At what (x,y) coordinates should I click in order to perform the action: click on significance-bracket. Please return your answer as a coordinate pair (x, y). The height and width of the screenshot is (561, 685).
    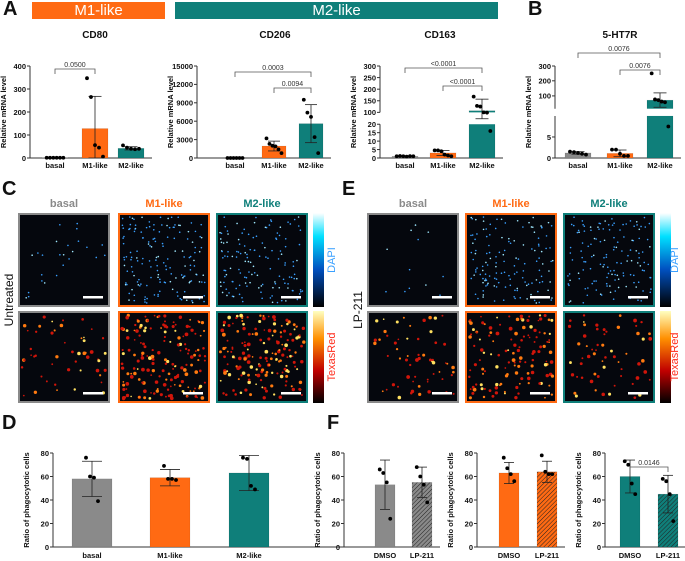
    Looking at the image, I should click on (292, 90).